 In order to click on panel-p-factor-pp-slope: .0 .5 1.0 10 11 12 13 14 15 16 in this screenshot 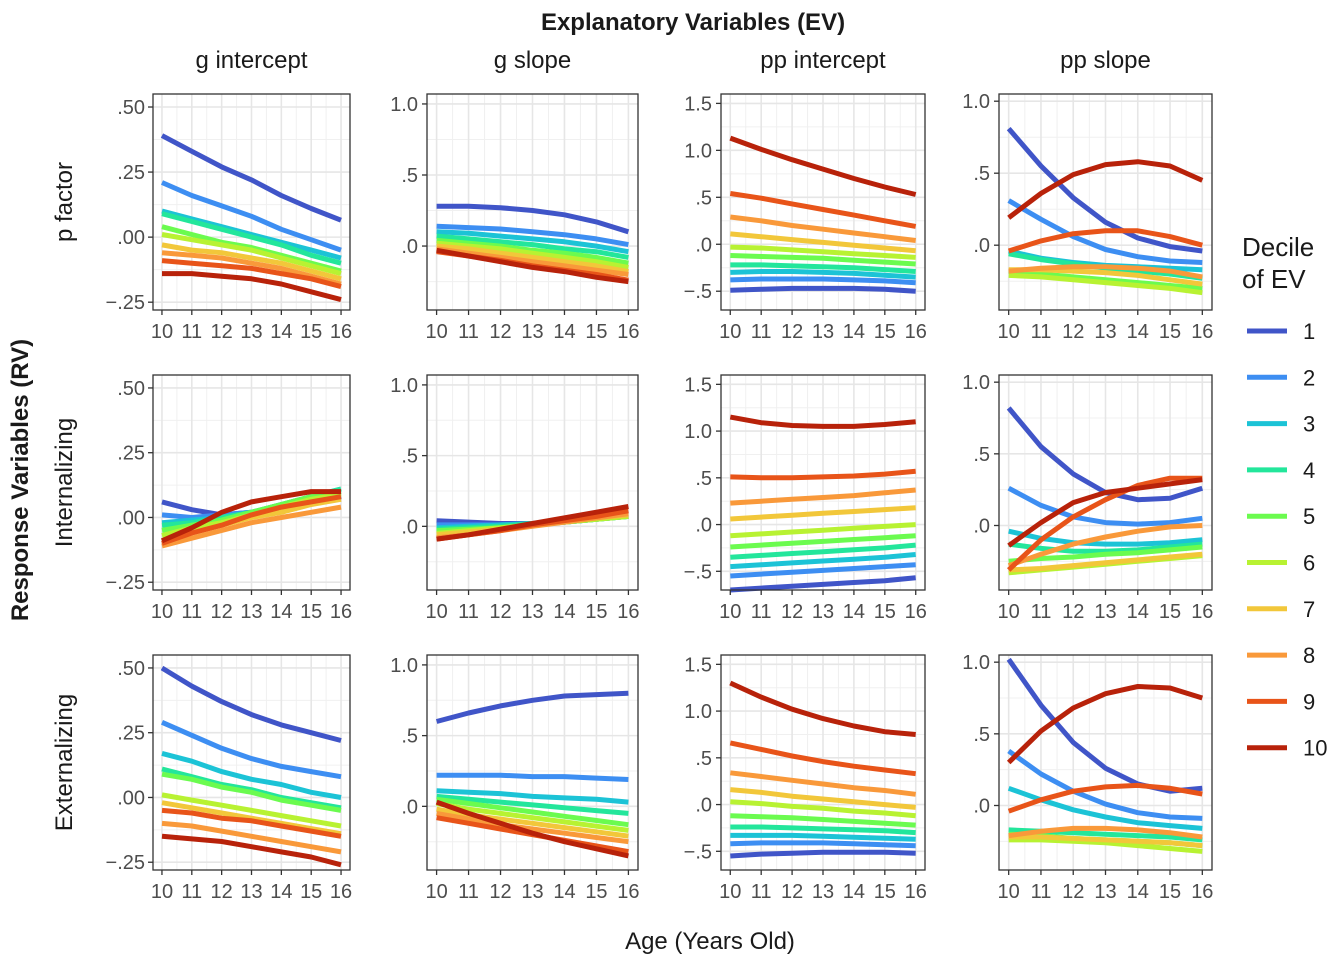, I will do `click(1087, 217)`.